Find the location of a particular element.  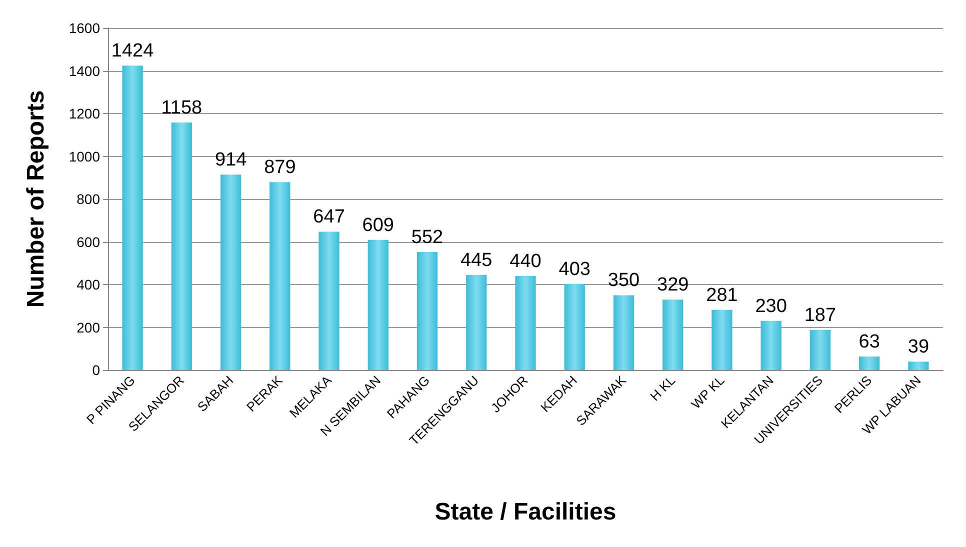

y-tick-label: 400 is located at coordinates (88, 284).